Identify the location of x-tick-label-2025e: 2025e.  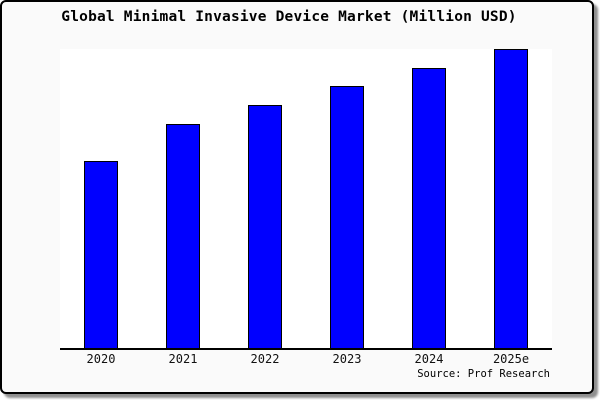
(511, 359).